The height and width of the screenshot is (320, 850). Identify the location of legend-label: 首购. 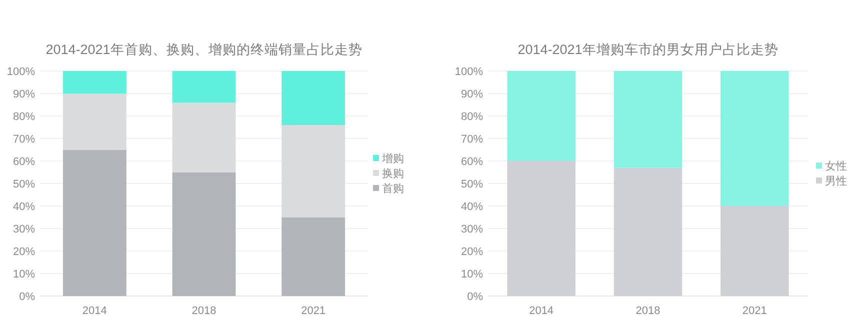
(393, 189).